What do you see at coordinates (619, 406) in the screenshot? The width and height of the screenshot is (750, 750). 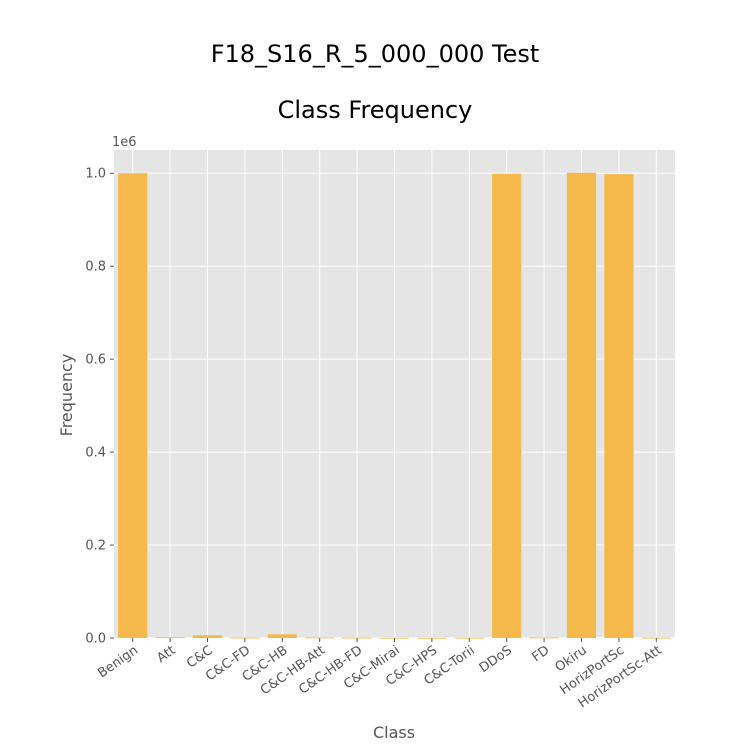 I see `bar-horizportsc` at bounding box center [619, 406].